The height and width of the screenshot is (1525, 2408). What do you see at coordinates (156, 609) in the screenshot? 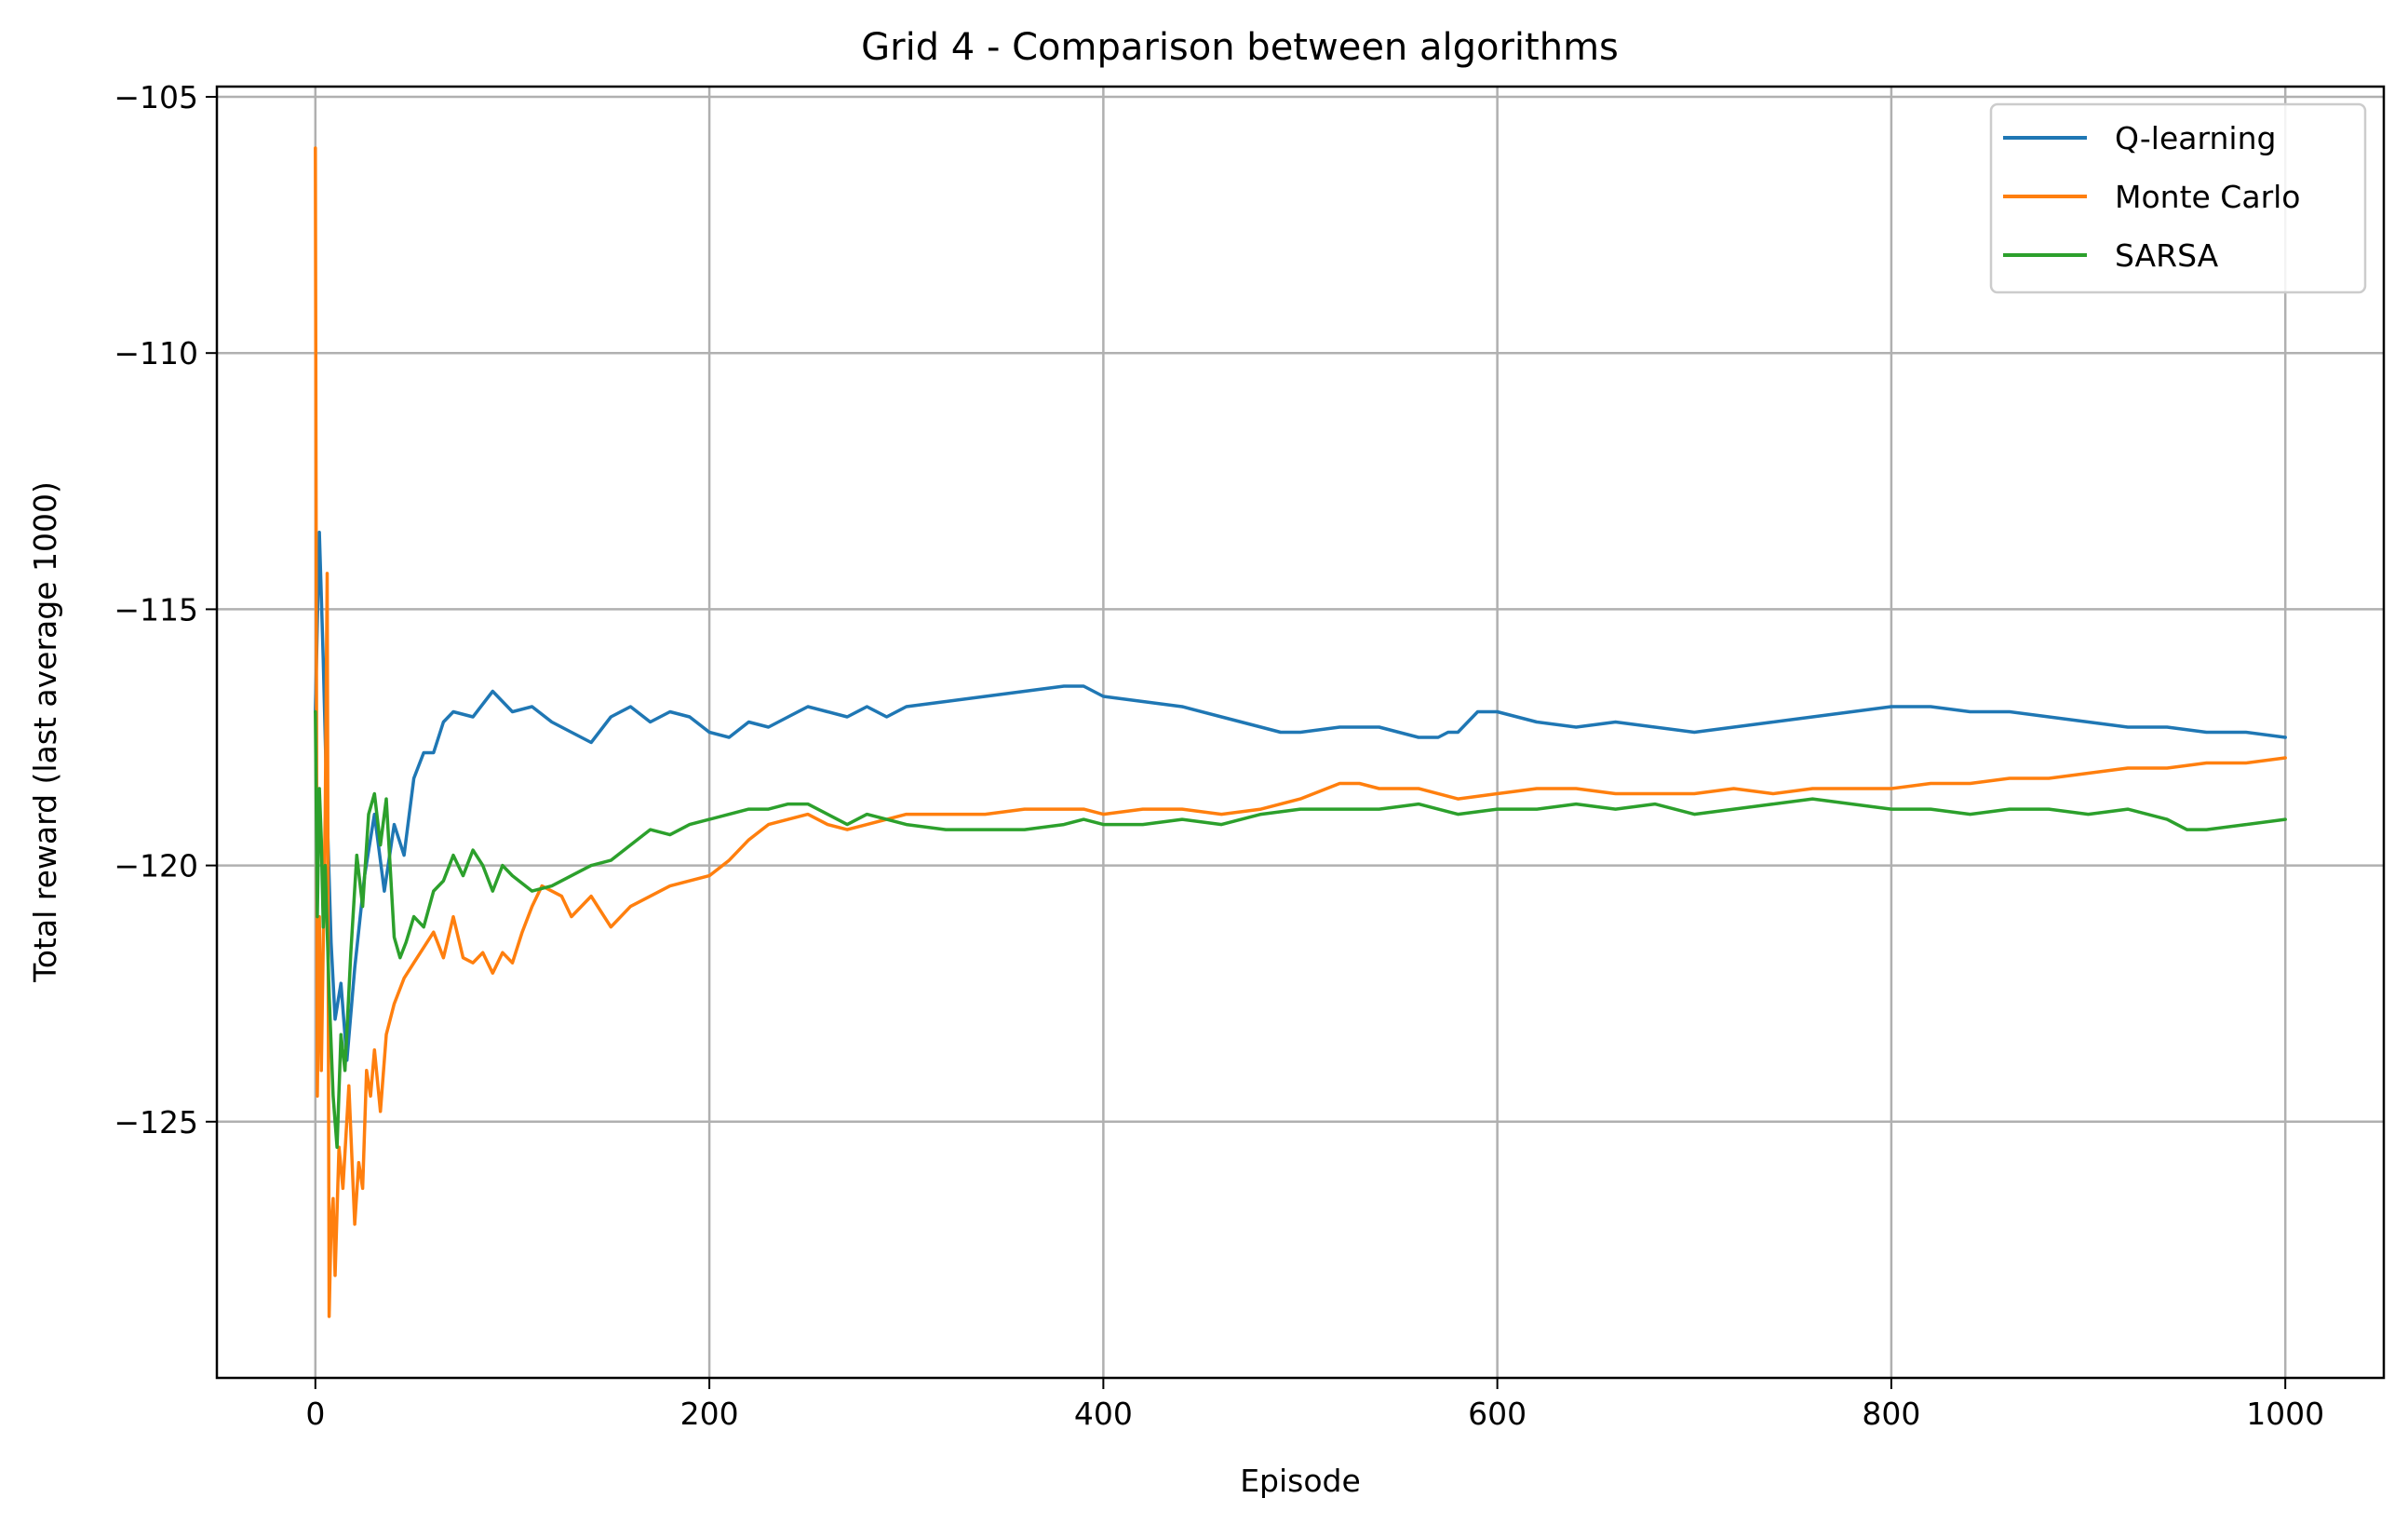
I see `y-tick-label: −115` at bounding box center [156, 609].